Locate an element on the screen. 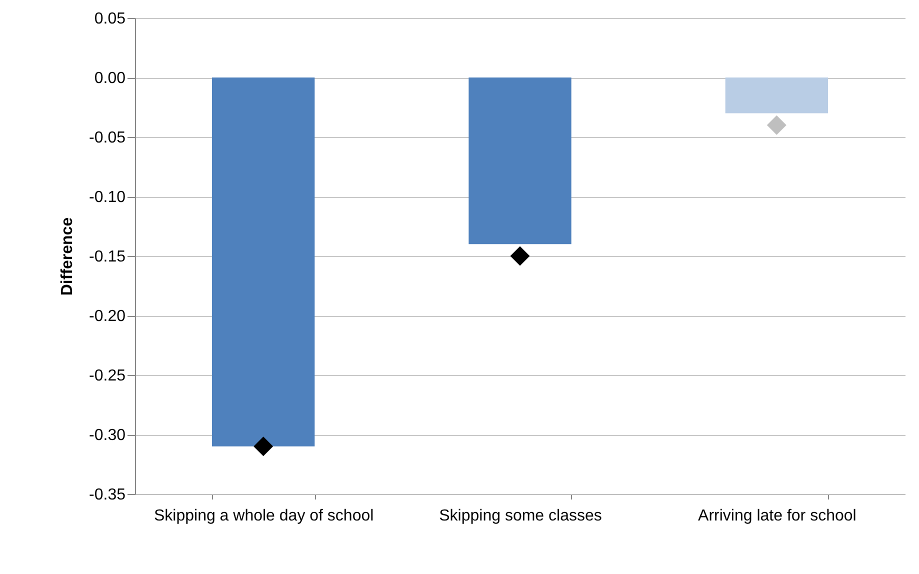 This screenshot has width=919, height=574. y-tick-label: -0.35 is located at coordinates (107, 495).